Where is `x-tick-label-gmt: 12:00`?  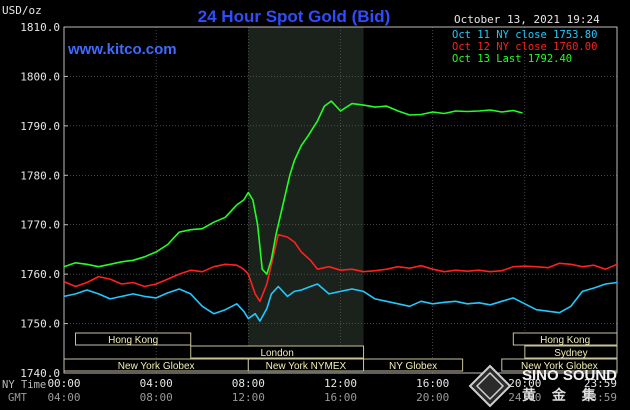 x-tick-label-gmt: 12:00 is located at coordinates (248, 397).